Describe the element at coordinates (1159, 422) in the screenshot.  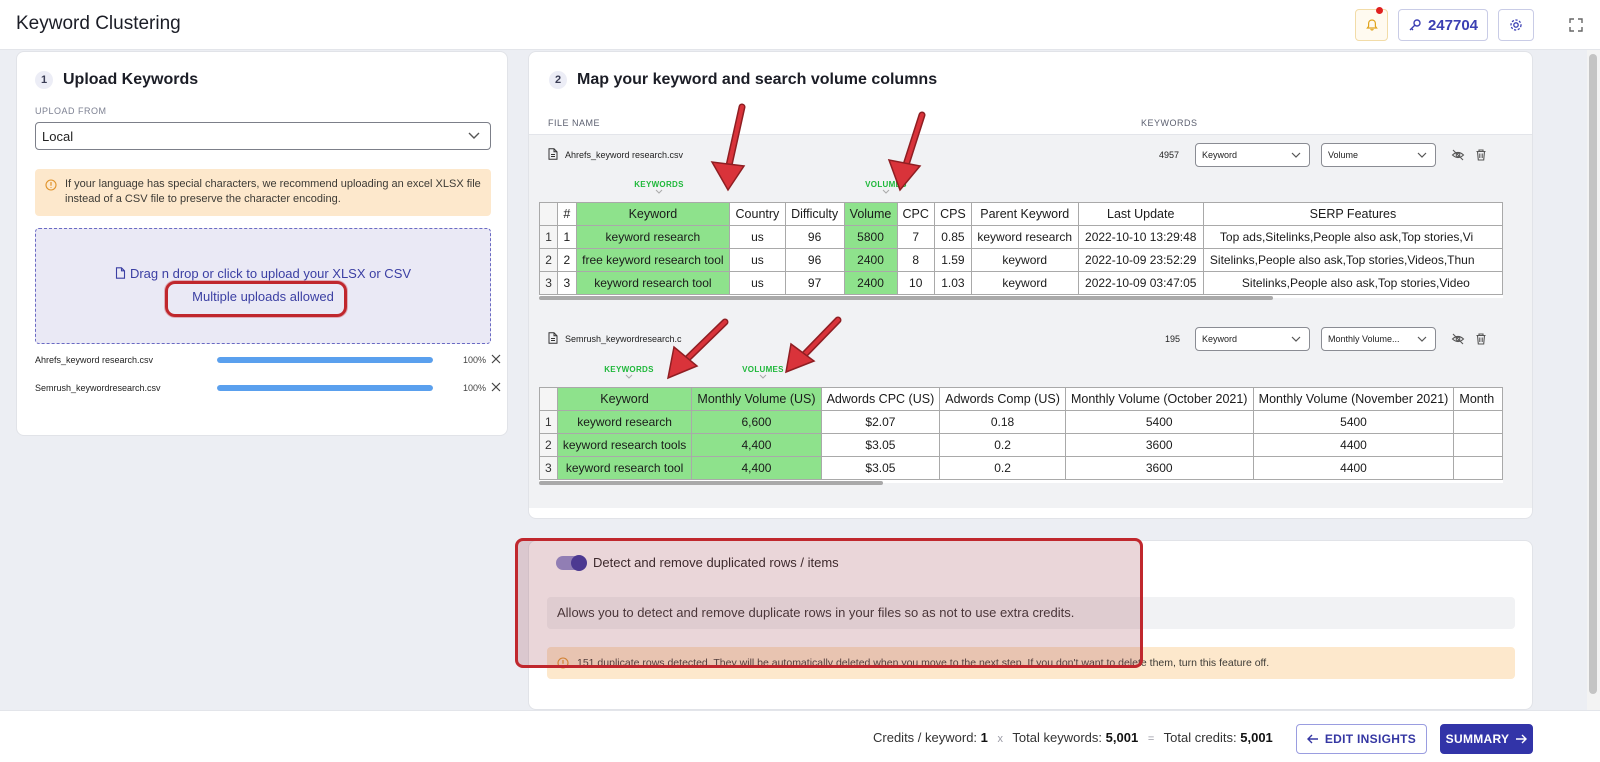
I see `table-cell: 5400` at that location.